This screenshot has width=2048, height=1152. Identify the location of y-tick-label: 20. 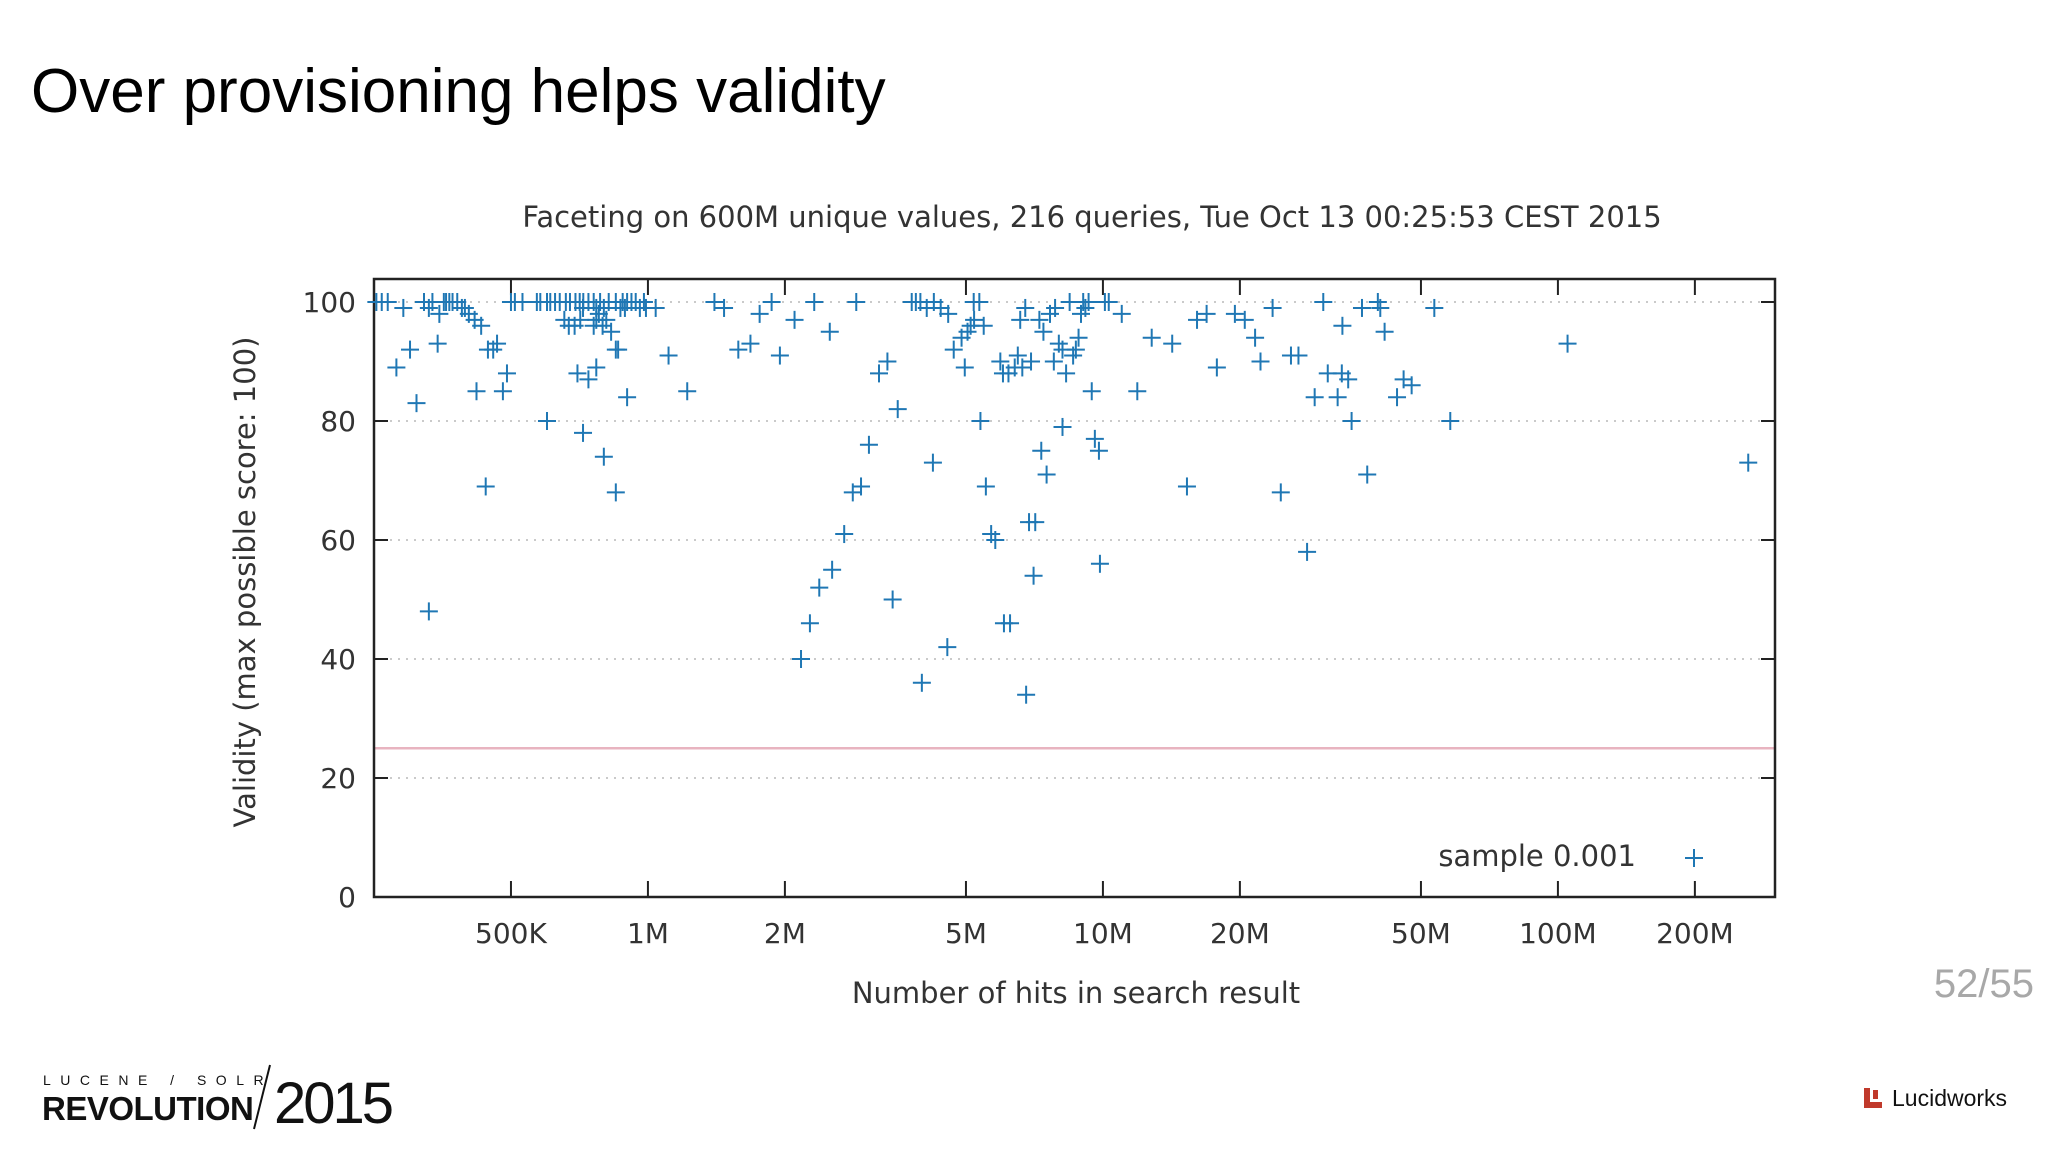
(338, 778).